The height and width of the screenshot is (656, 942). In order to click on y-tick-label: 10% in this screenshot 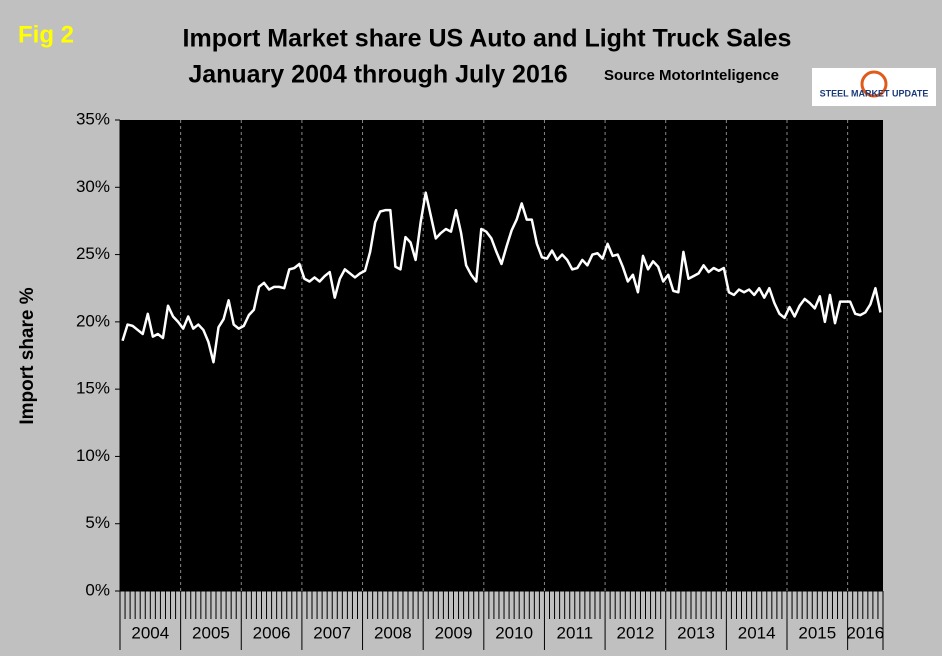, I will do `click(93, 455)`.